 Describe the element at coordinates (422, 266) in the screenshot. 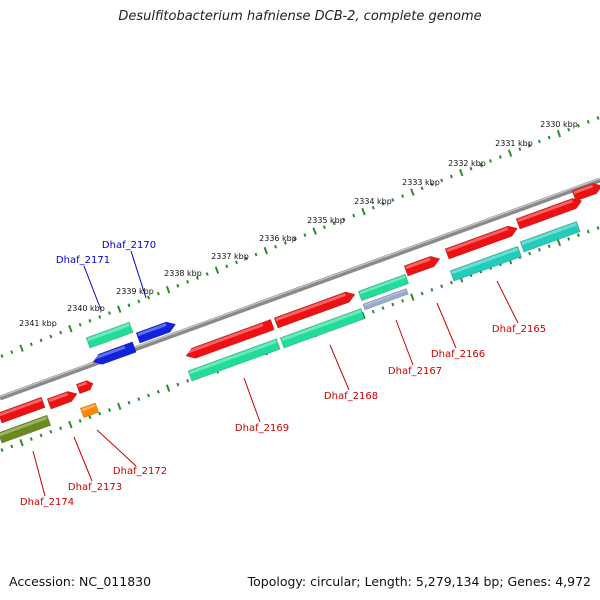

I see `gene-red-c` at that location.